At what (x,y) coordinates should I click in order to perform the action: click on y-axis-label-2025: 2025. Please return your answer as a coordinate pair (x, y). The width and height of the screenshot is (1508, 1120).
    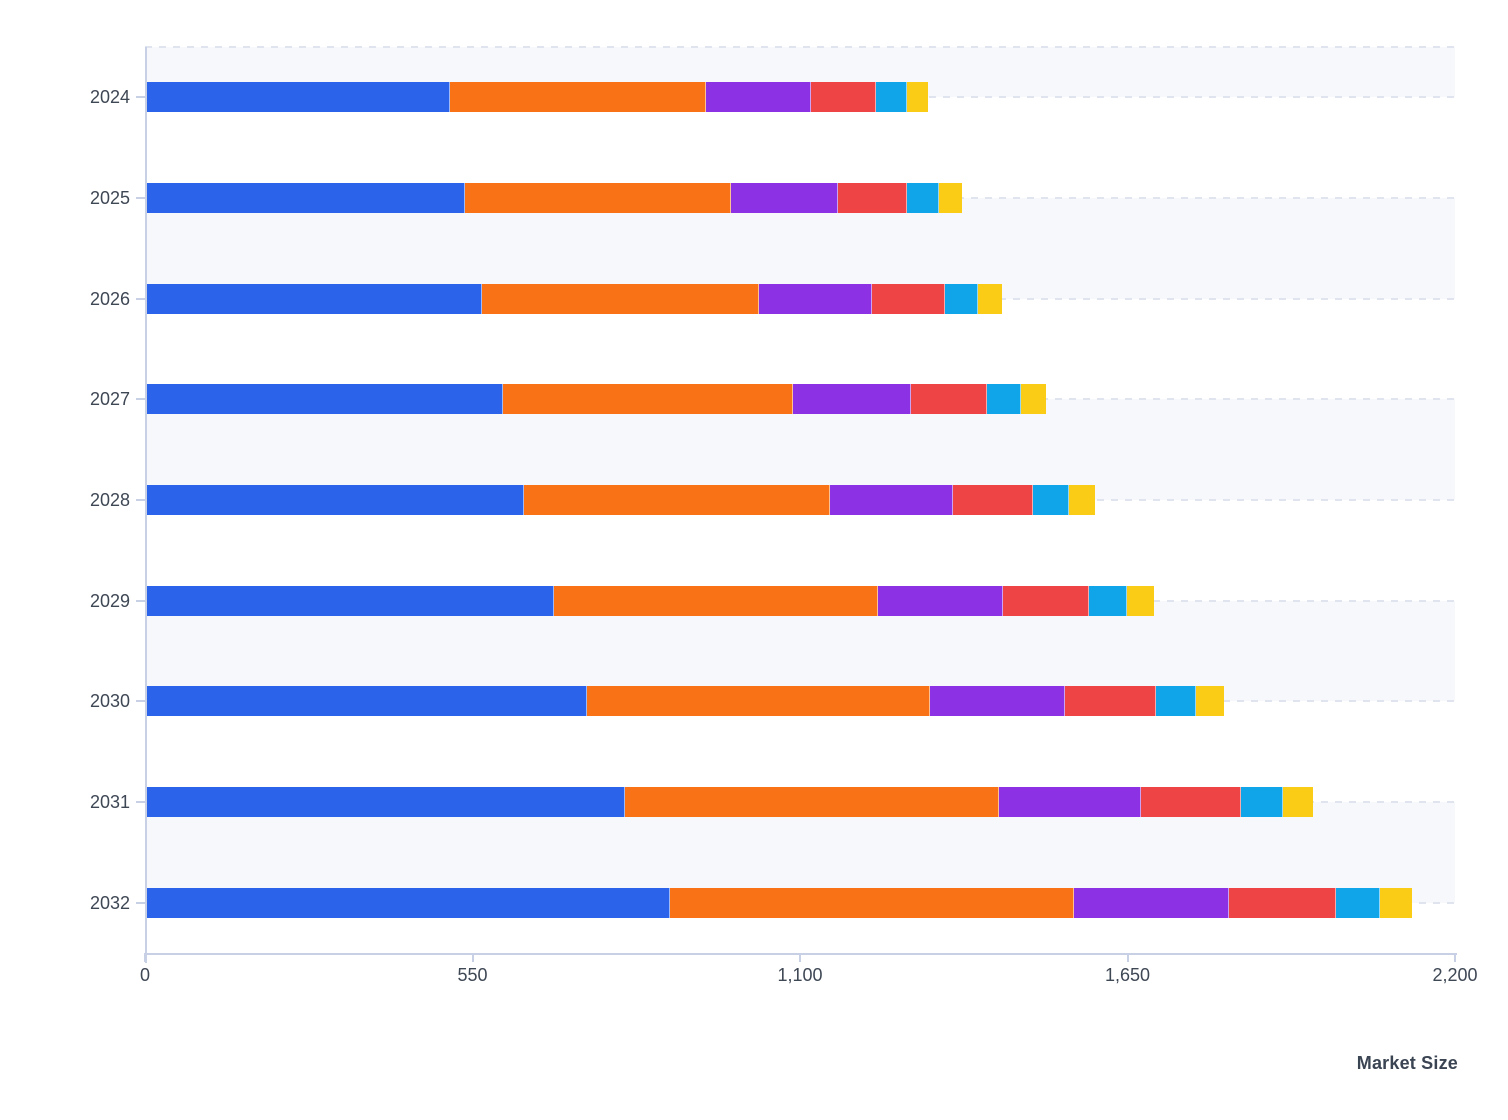
    Looking at the image, I should click on (109, 198).